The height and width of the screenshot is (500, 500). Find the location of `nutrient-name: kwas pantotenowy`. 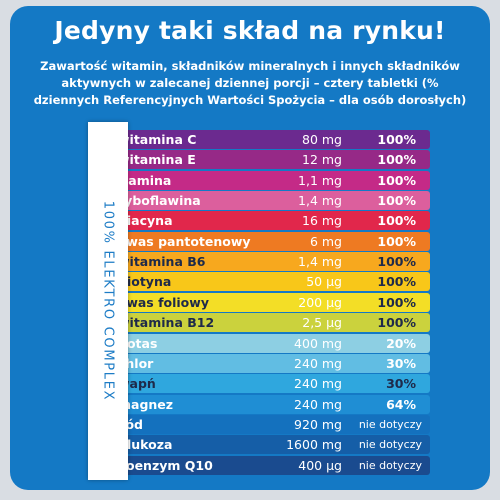

nutrient-name: kwas pantotenowy is located at coordinates (184, 241).